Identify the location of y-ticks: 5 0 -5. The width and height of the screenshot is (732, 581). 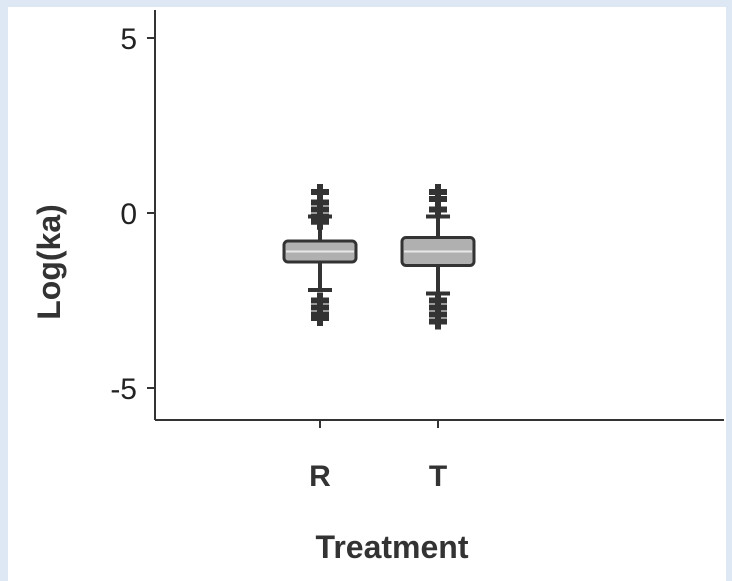
(132, 214).